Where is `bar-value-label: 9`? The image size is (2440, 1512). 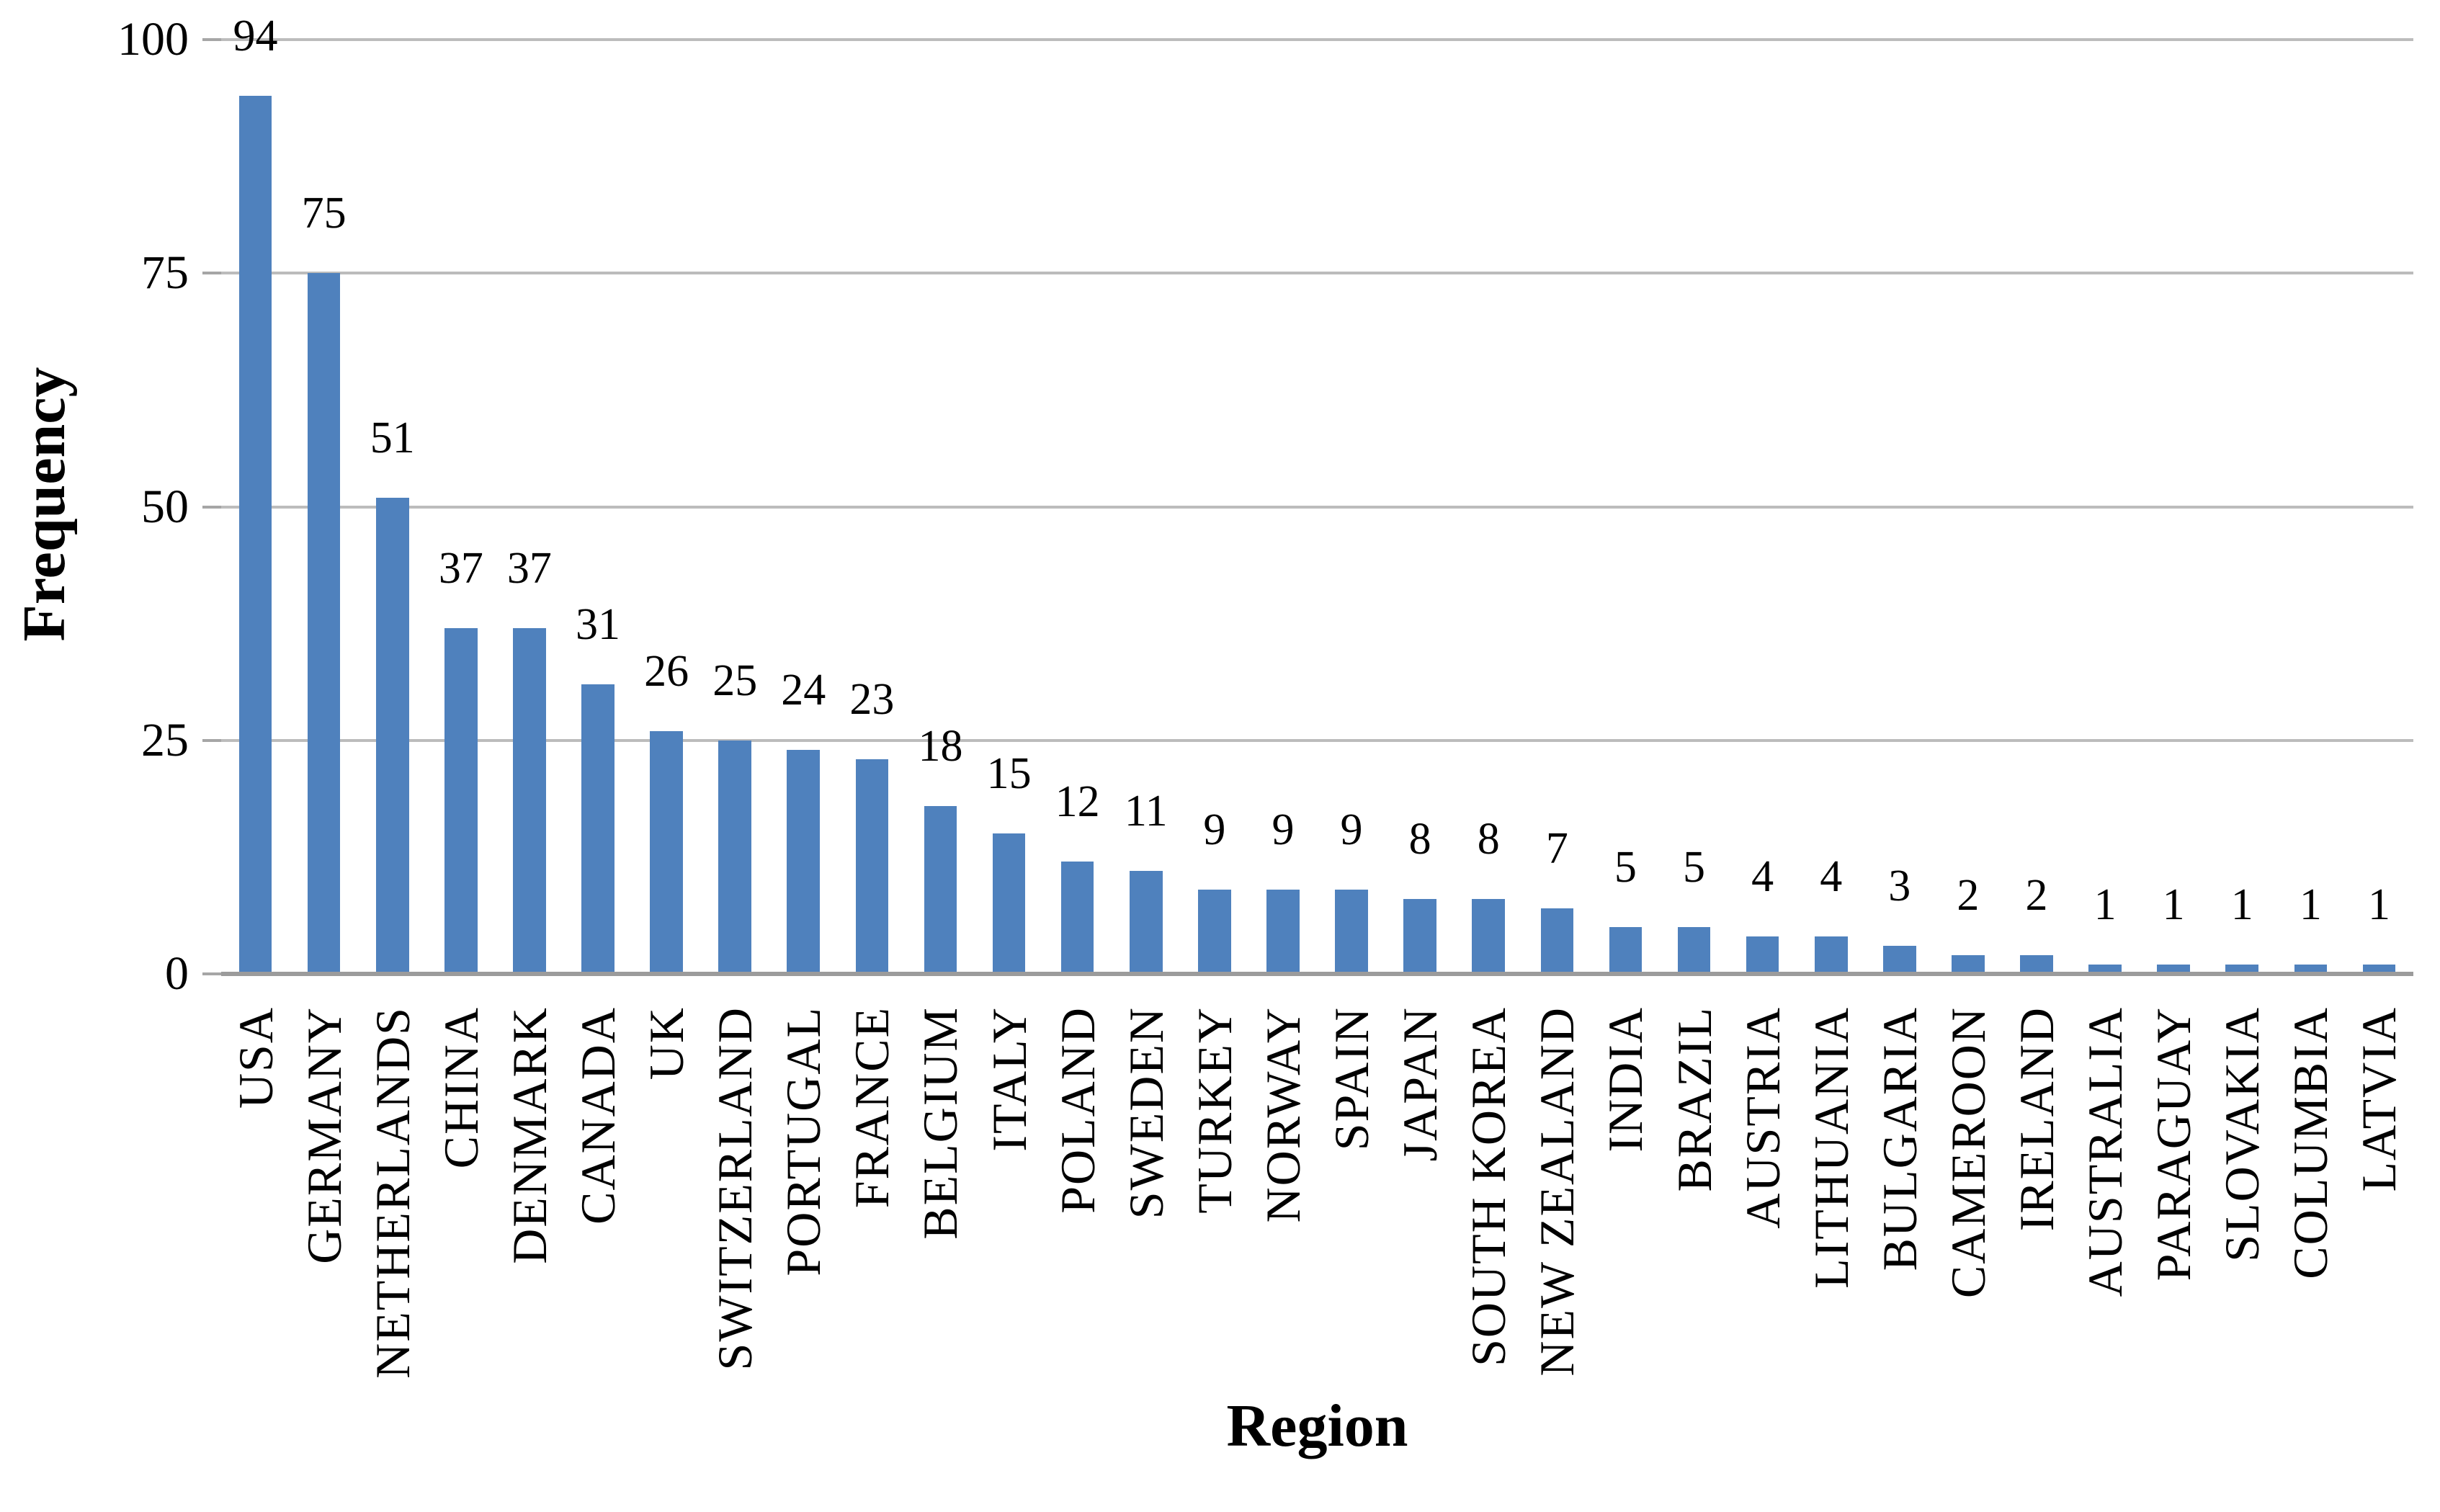
bar-value-label: 9 is located at coordinates (1215, 830).